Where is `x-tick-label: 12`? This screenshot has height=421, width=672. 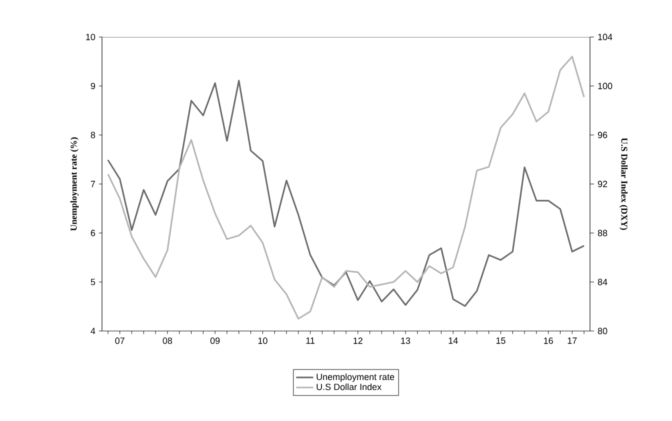
x-tick-label: 12 is located at coordinates (358, 341).